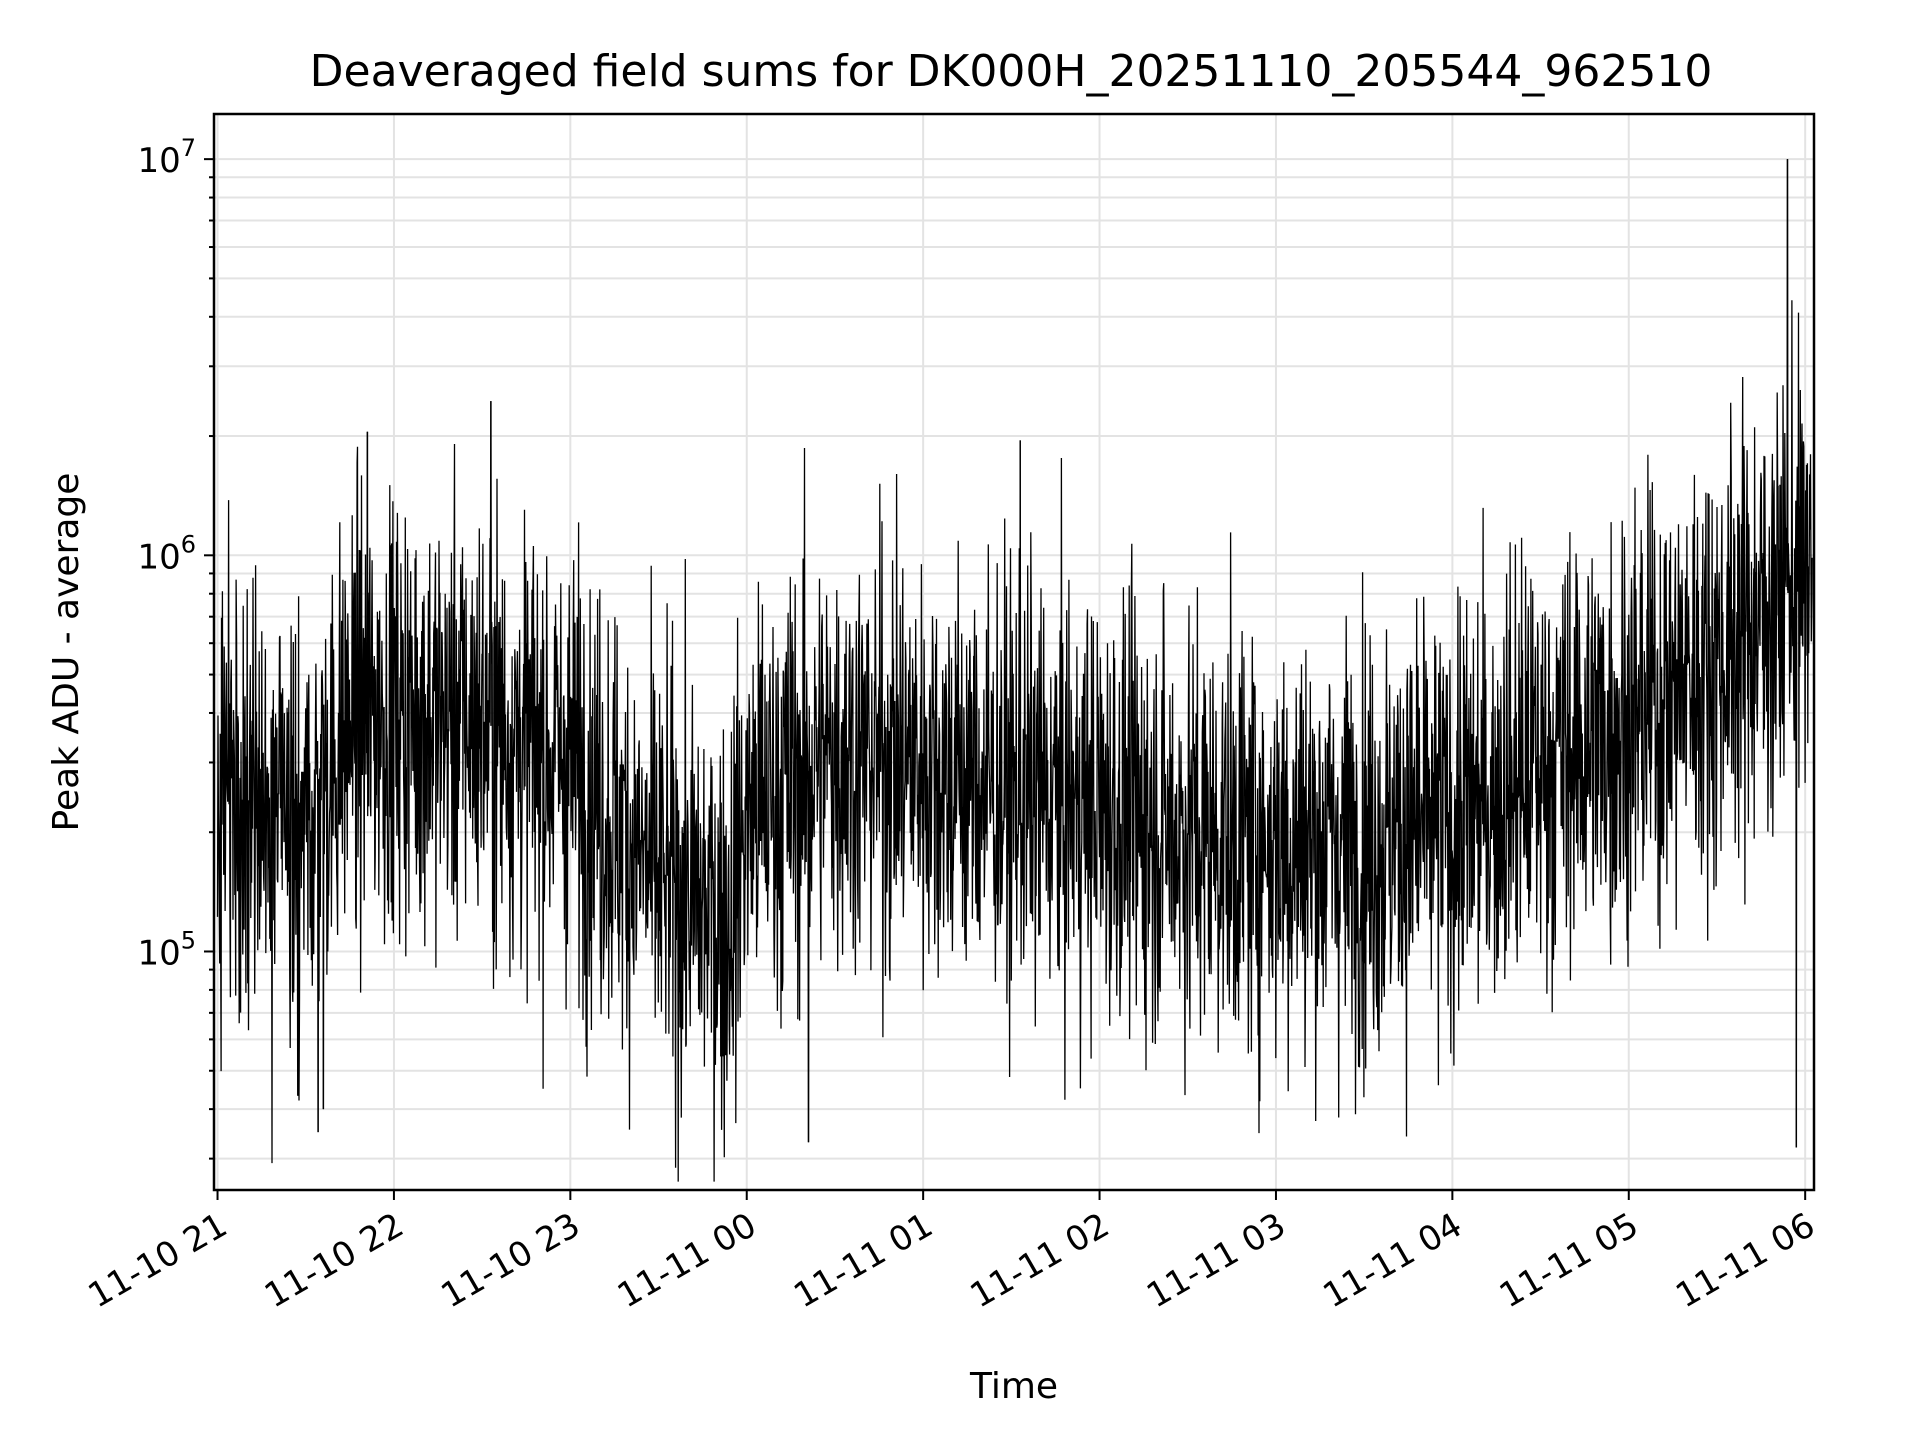 The image size is (1920, 1440). Describe the element at coordinates (1745, 1260) in the screenshot. I see `x-tick-label: 11-11 06` at that location.